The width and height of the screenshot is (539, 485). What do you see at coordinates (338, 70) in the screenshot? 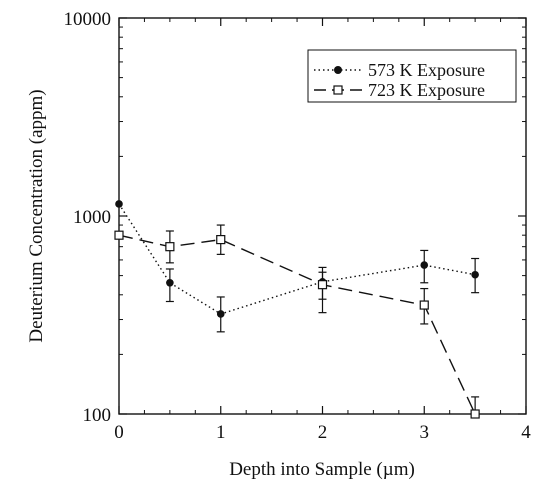
I see `legend-marker-573k` at bounding box center [338, 70].